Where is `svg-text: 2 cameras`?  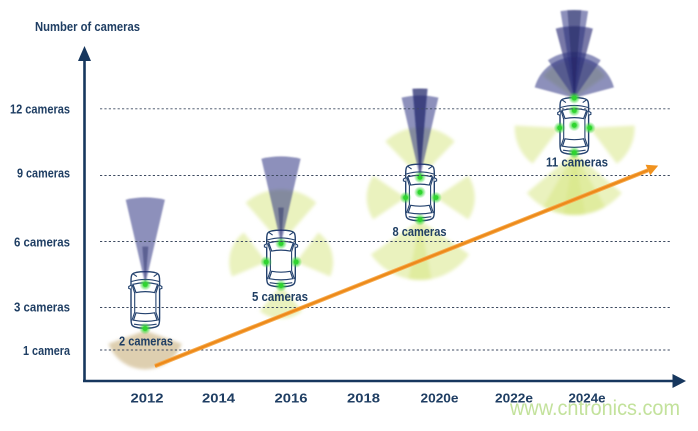
svg-text: 2 cameras is located at coordinates (146, 342).